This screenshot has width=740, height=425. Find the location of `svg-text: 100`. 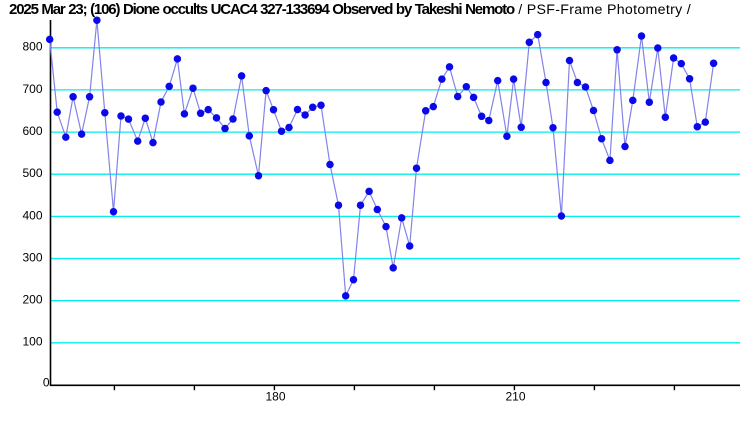

svg-text: 100 is located at coordinates (32, 342).